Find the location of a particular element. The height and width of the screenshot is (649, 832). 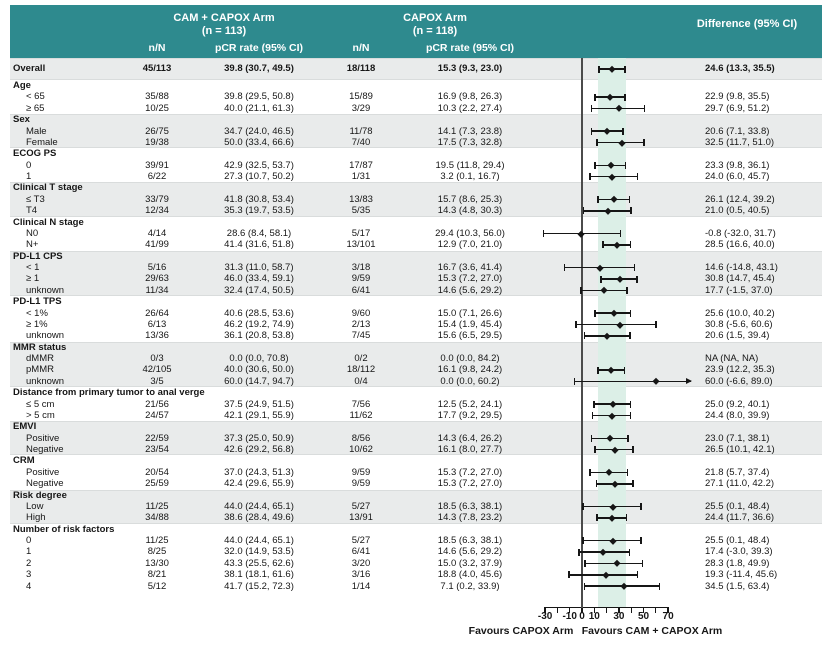

pcr-cam-value: 50.0 (33.4, 66.6) is located at coordinates (259, 142).